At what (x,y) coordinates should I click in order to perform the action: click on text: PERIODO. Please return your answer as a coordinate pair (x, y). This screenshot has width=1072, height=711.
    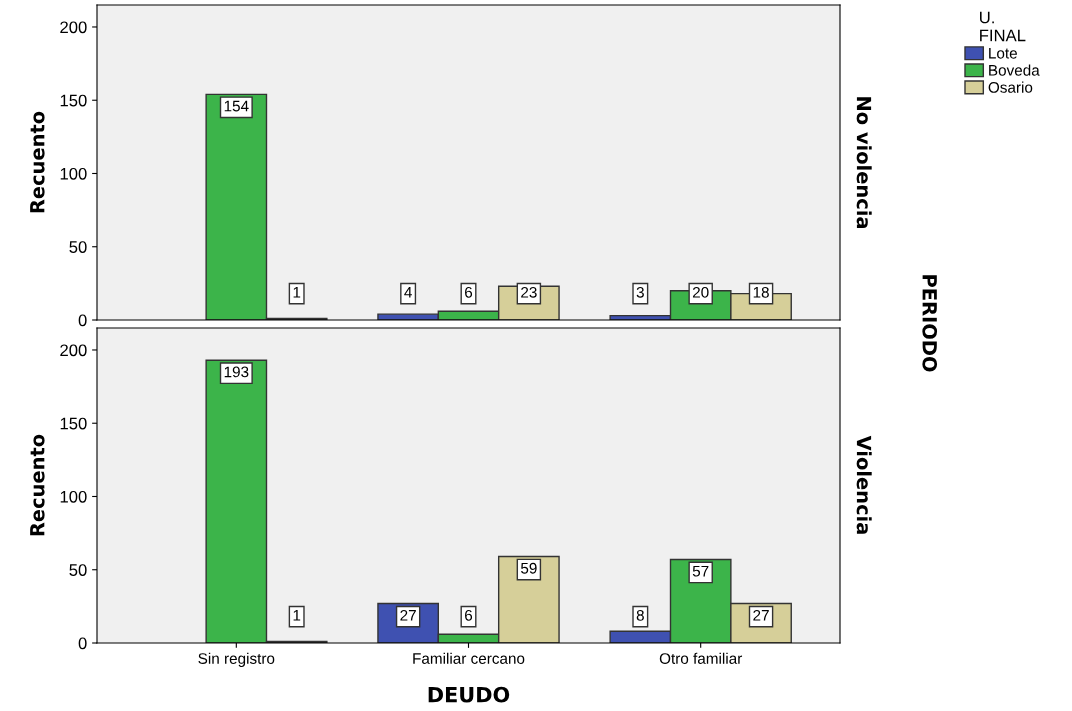
    Looking at the image, I should click on (930, 323).